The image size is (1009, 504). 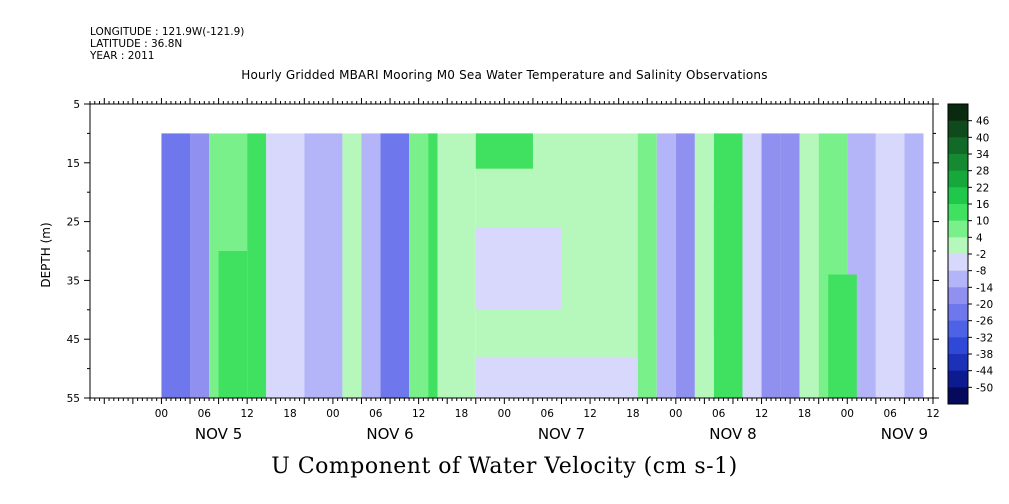 What do you see at coordinates (983, 122) in the screenshot?
I see `colorbar-label: 46` at bounding box center [983, 122].